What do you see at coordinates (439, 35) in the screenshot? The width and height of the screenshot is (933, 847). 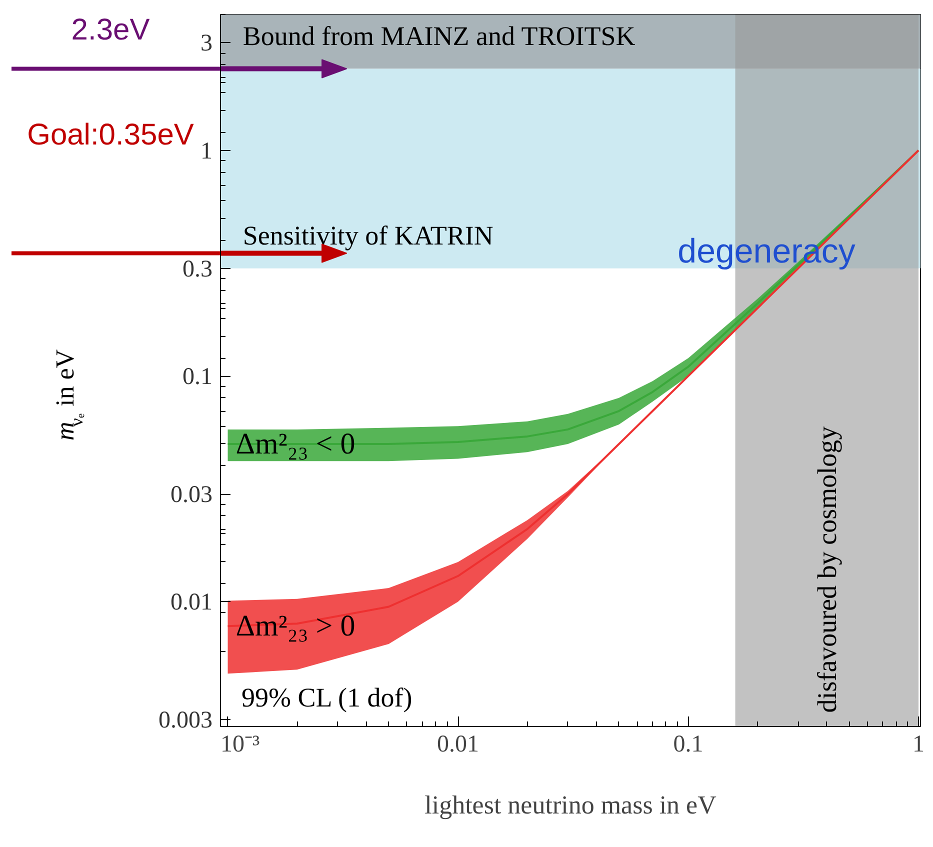 I see `band-label: Bound from MAINZ and TROITSK` at bounding box center [439, 35].